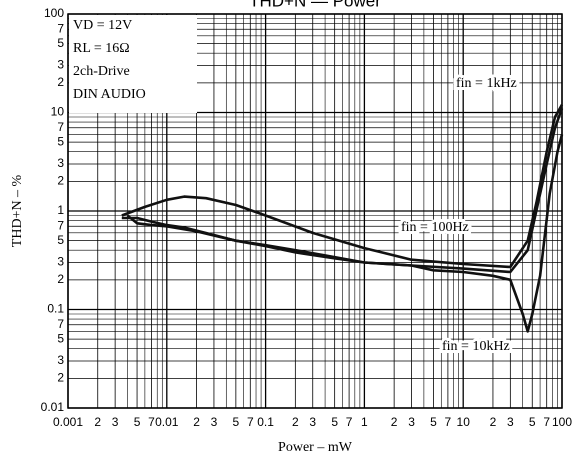 Image resolution: width=575 pixels, height=462 pixels. I want to click on x-tick-label: 100, so click(562, 422).